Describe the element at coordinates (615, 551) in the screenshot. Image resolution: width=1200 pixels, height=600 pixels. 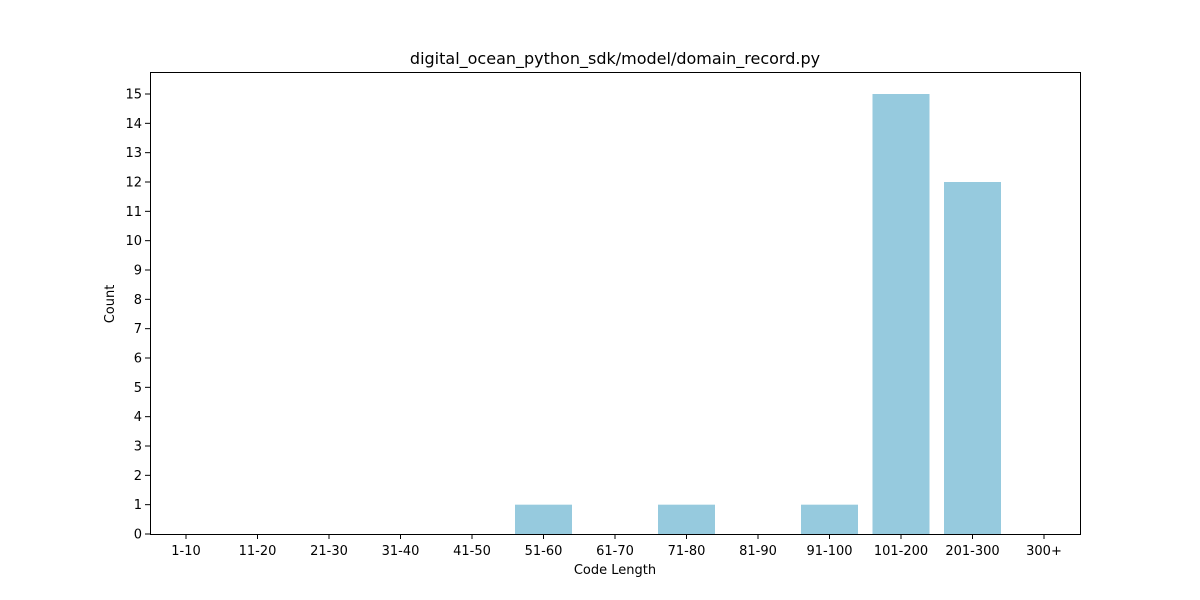
I see `x-tick-label: 61-70` at that location.